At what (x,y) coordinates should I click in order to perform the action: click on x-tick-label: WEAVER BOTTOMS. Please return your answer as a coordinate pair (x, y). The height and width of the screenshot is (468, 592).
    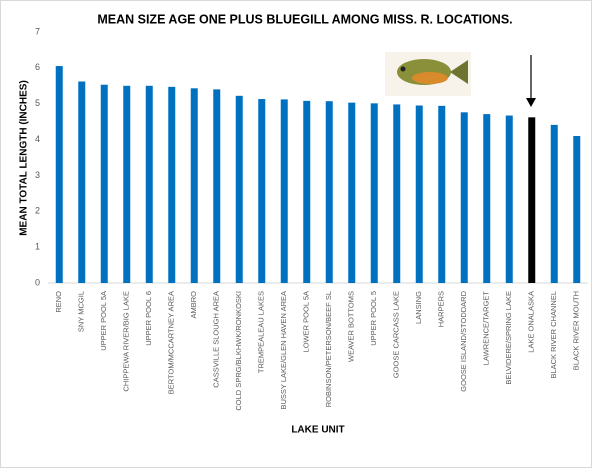
    Looking at the image, I should click on (351, 326).